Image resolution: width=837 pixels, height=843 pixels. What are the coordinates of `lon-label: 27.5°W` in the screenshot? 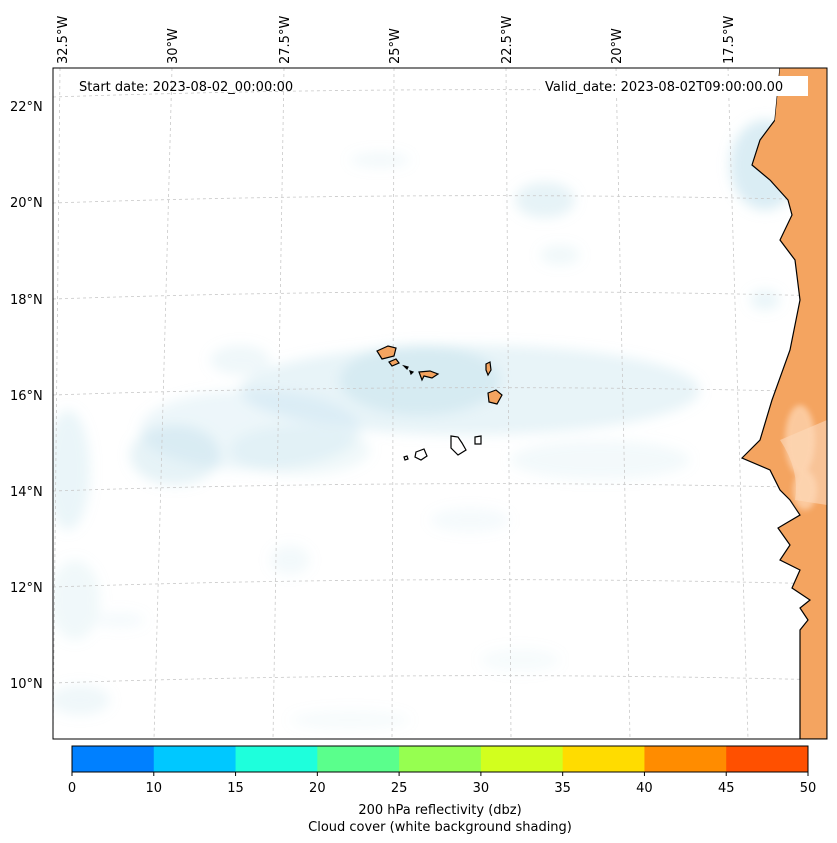 It's located at (285, 40).